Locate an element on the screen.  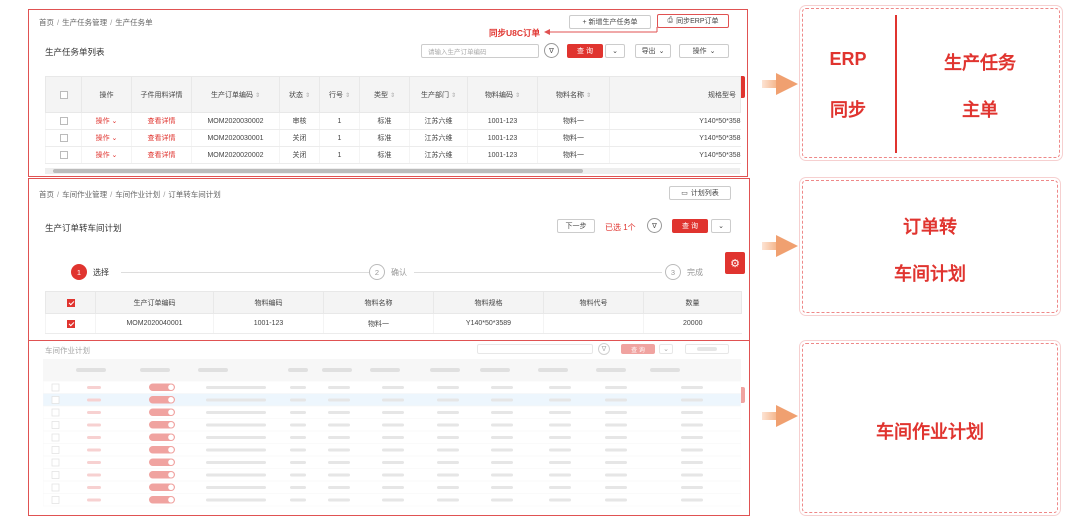
column-header: 类型 ⇕ is located at coordinates (384, 94).